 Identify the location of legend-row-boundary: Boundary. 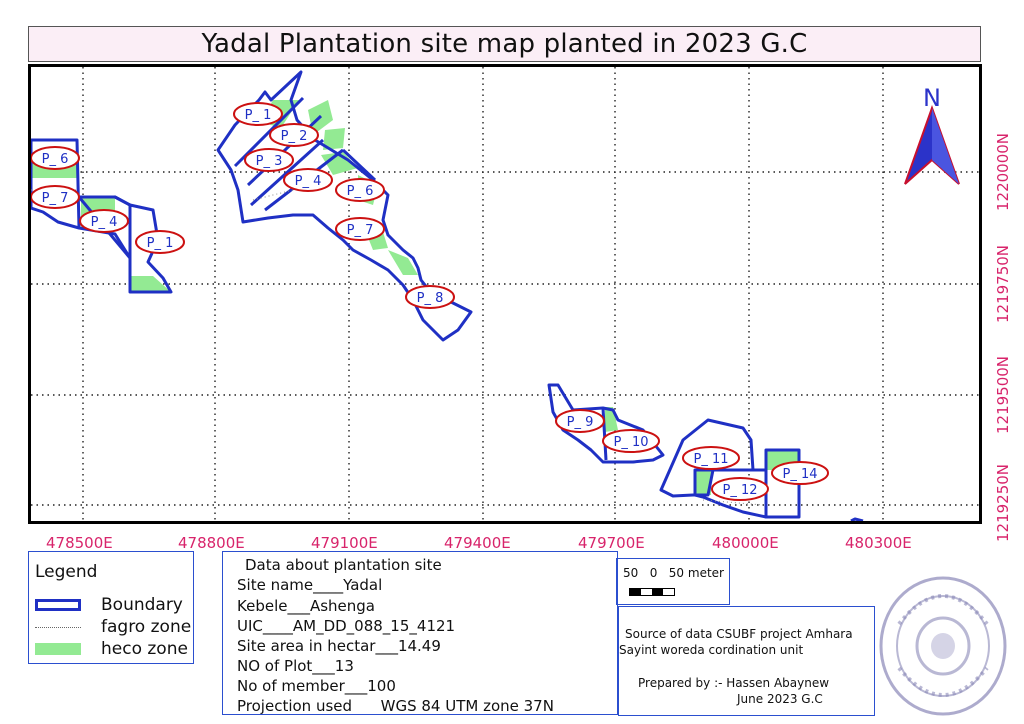
(109, 605).